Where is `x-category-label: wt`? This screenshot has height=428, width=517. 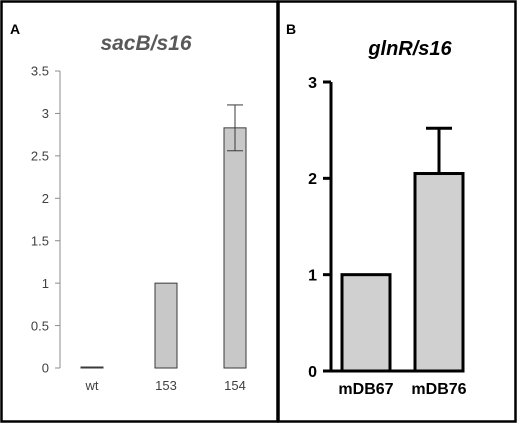 x-category-label: wt is located at coordinates (92, 385).